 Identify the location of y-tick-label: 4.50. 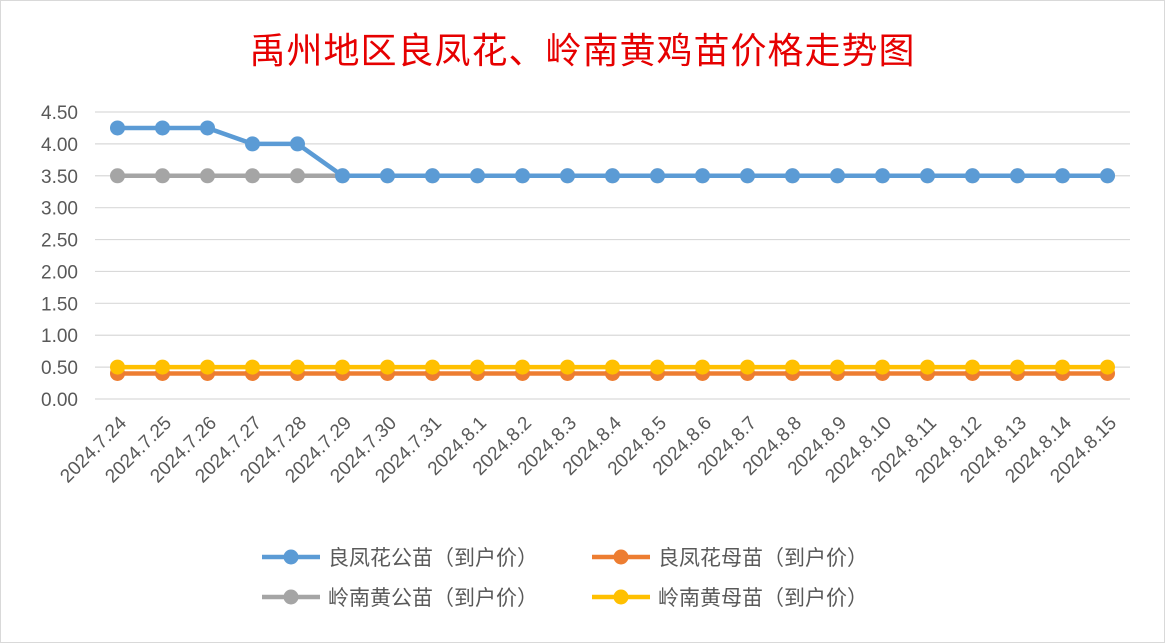
(59, 113).